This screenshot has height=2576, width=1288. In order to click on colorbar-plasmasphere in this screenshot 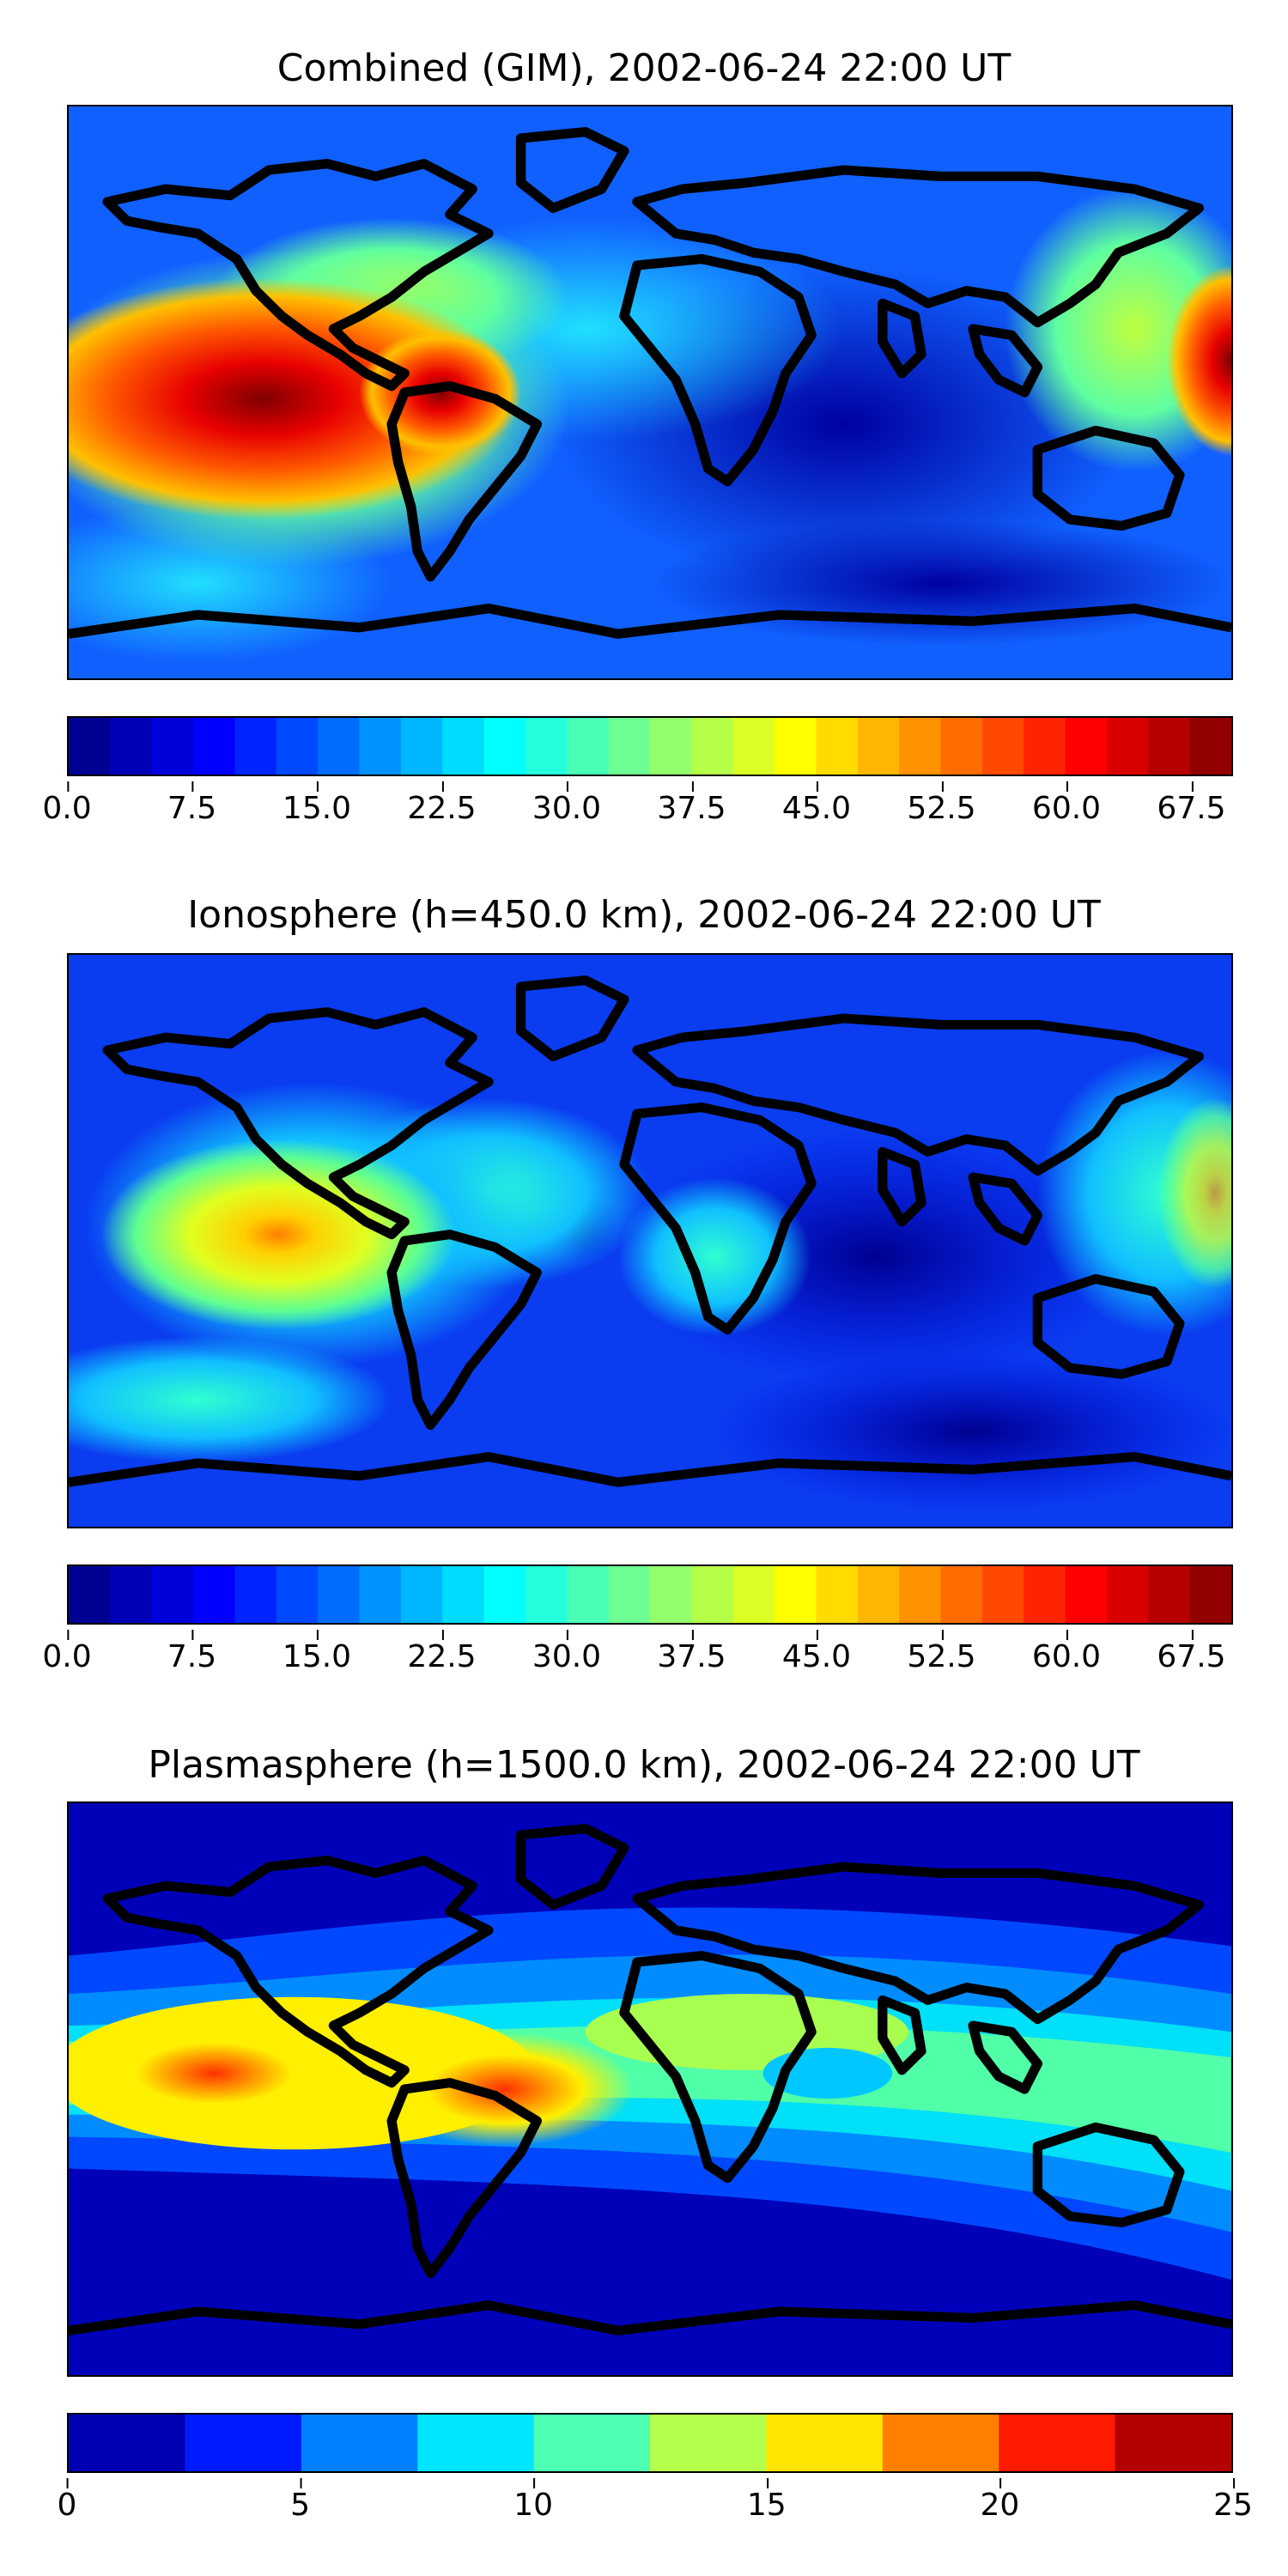, I will do `click(650, 2443)`.